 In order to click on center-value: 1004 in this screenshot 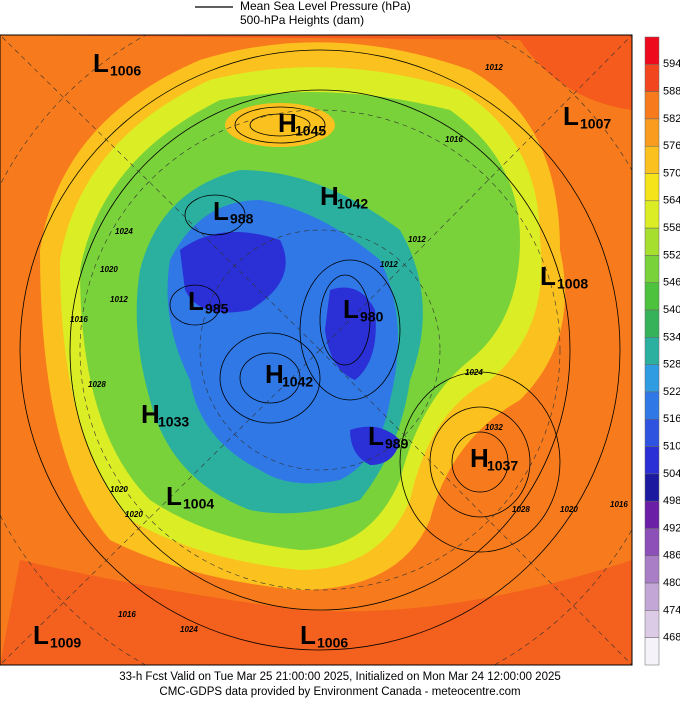, I will do `click(198, 504)`.